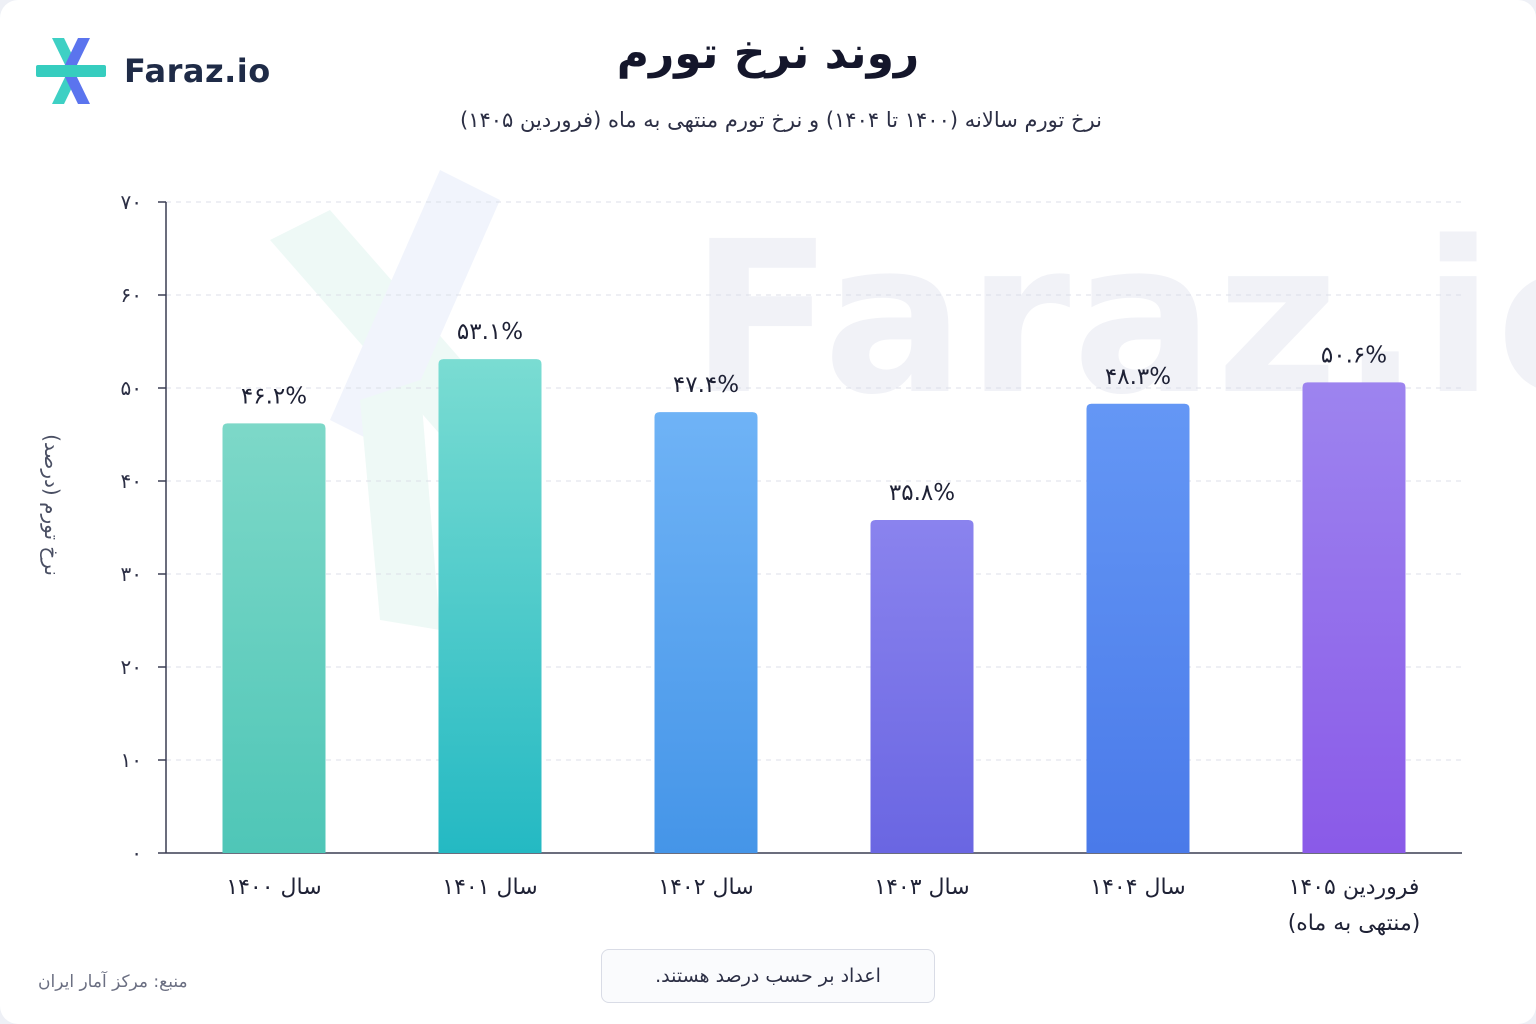  What do you see at coordinates (768, 53) in the screenshot?
I see `chart-title: روند نرخ تورم` at bounding box center [768, 53].